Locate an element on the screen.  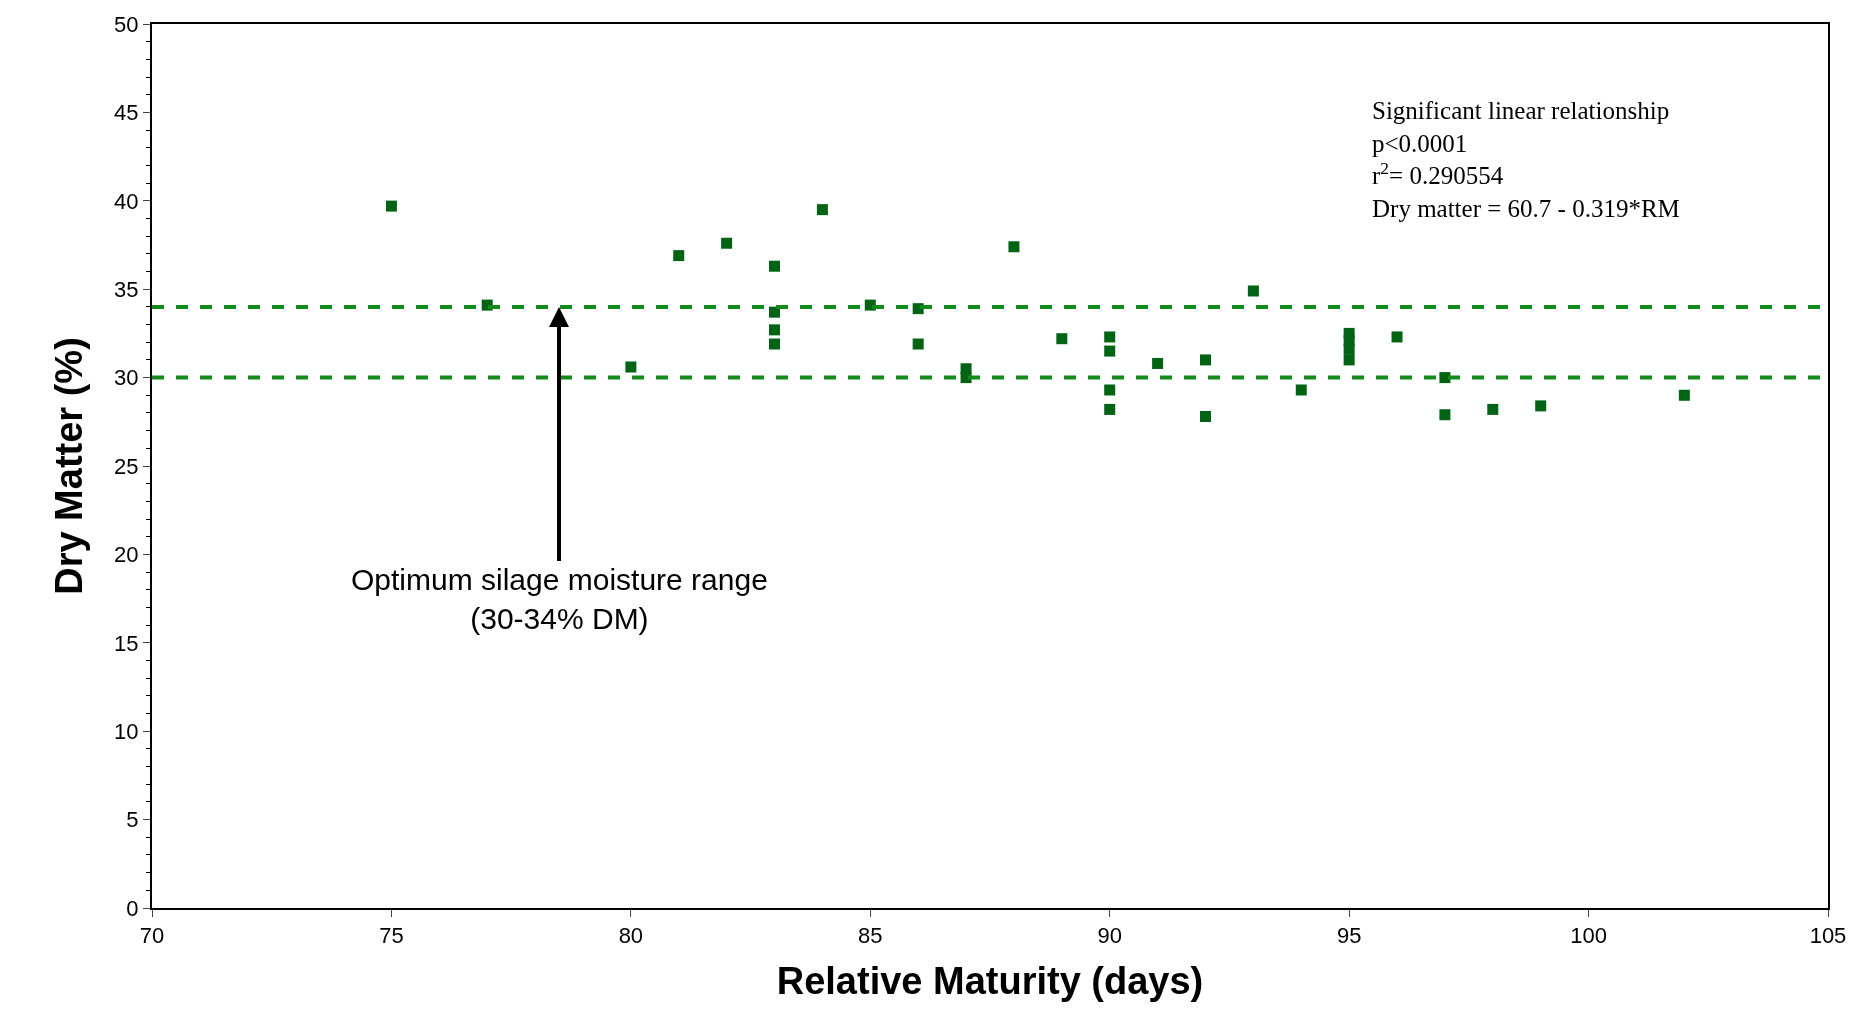
y-tick-label: 10 is located at coordinates (126, 731).